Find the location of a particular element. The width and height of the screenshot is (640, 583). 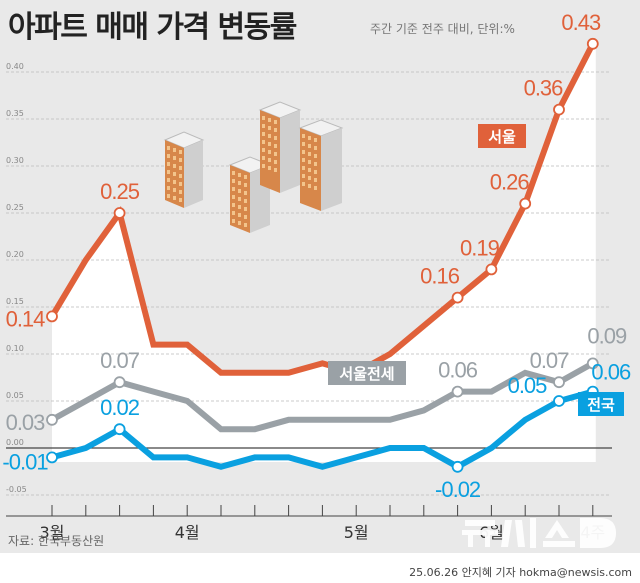

data-label: 0.25 is located at coordinates (120, 191).